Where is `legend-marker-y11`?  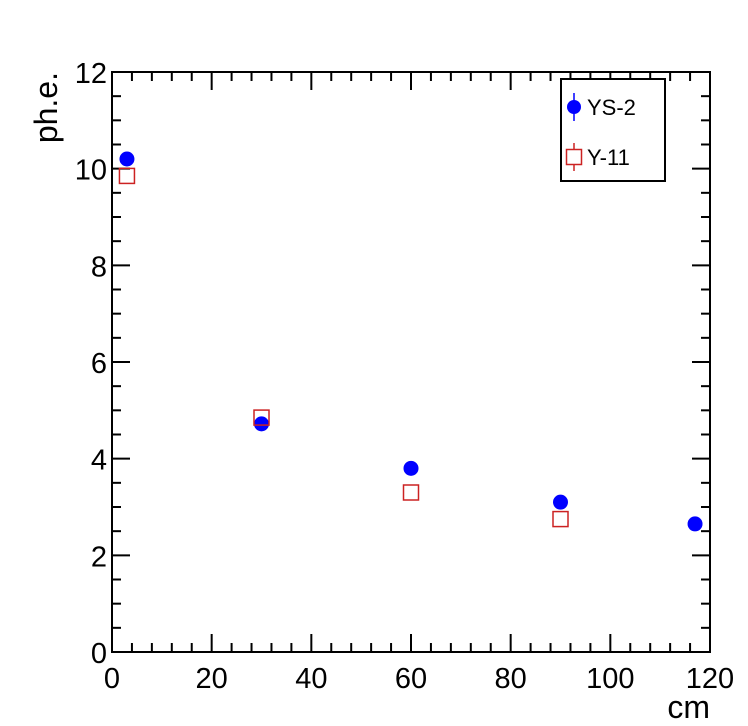 legend-marker-y11 is located at coordinates (574, 157).